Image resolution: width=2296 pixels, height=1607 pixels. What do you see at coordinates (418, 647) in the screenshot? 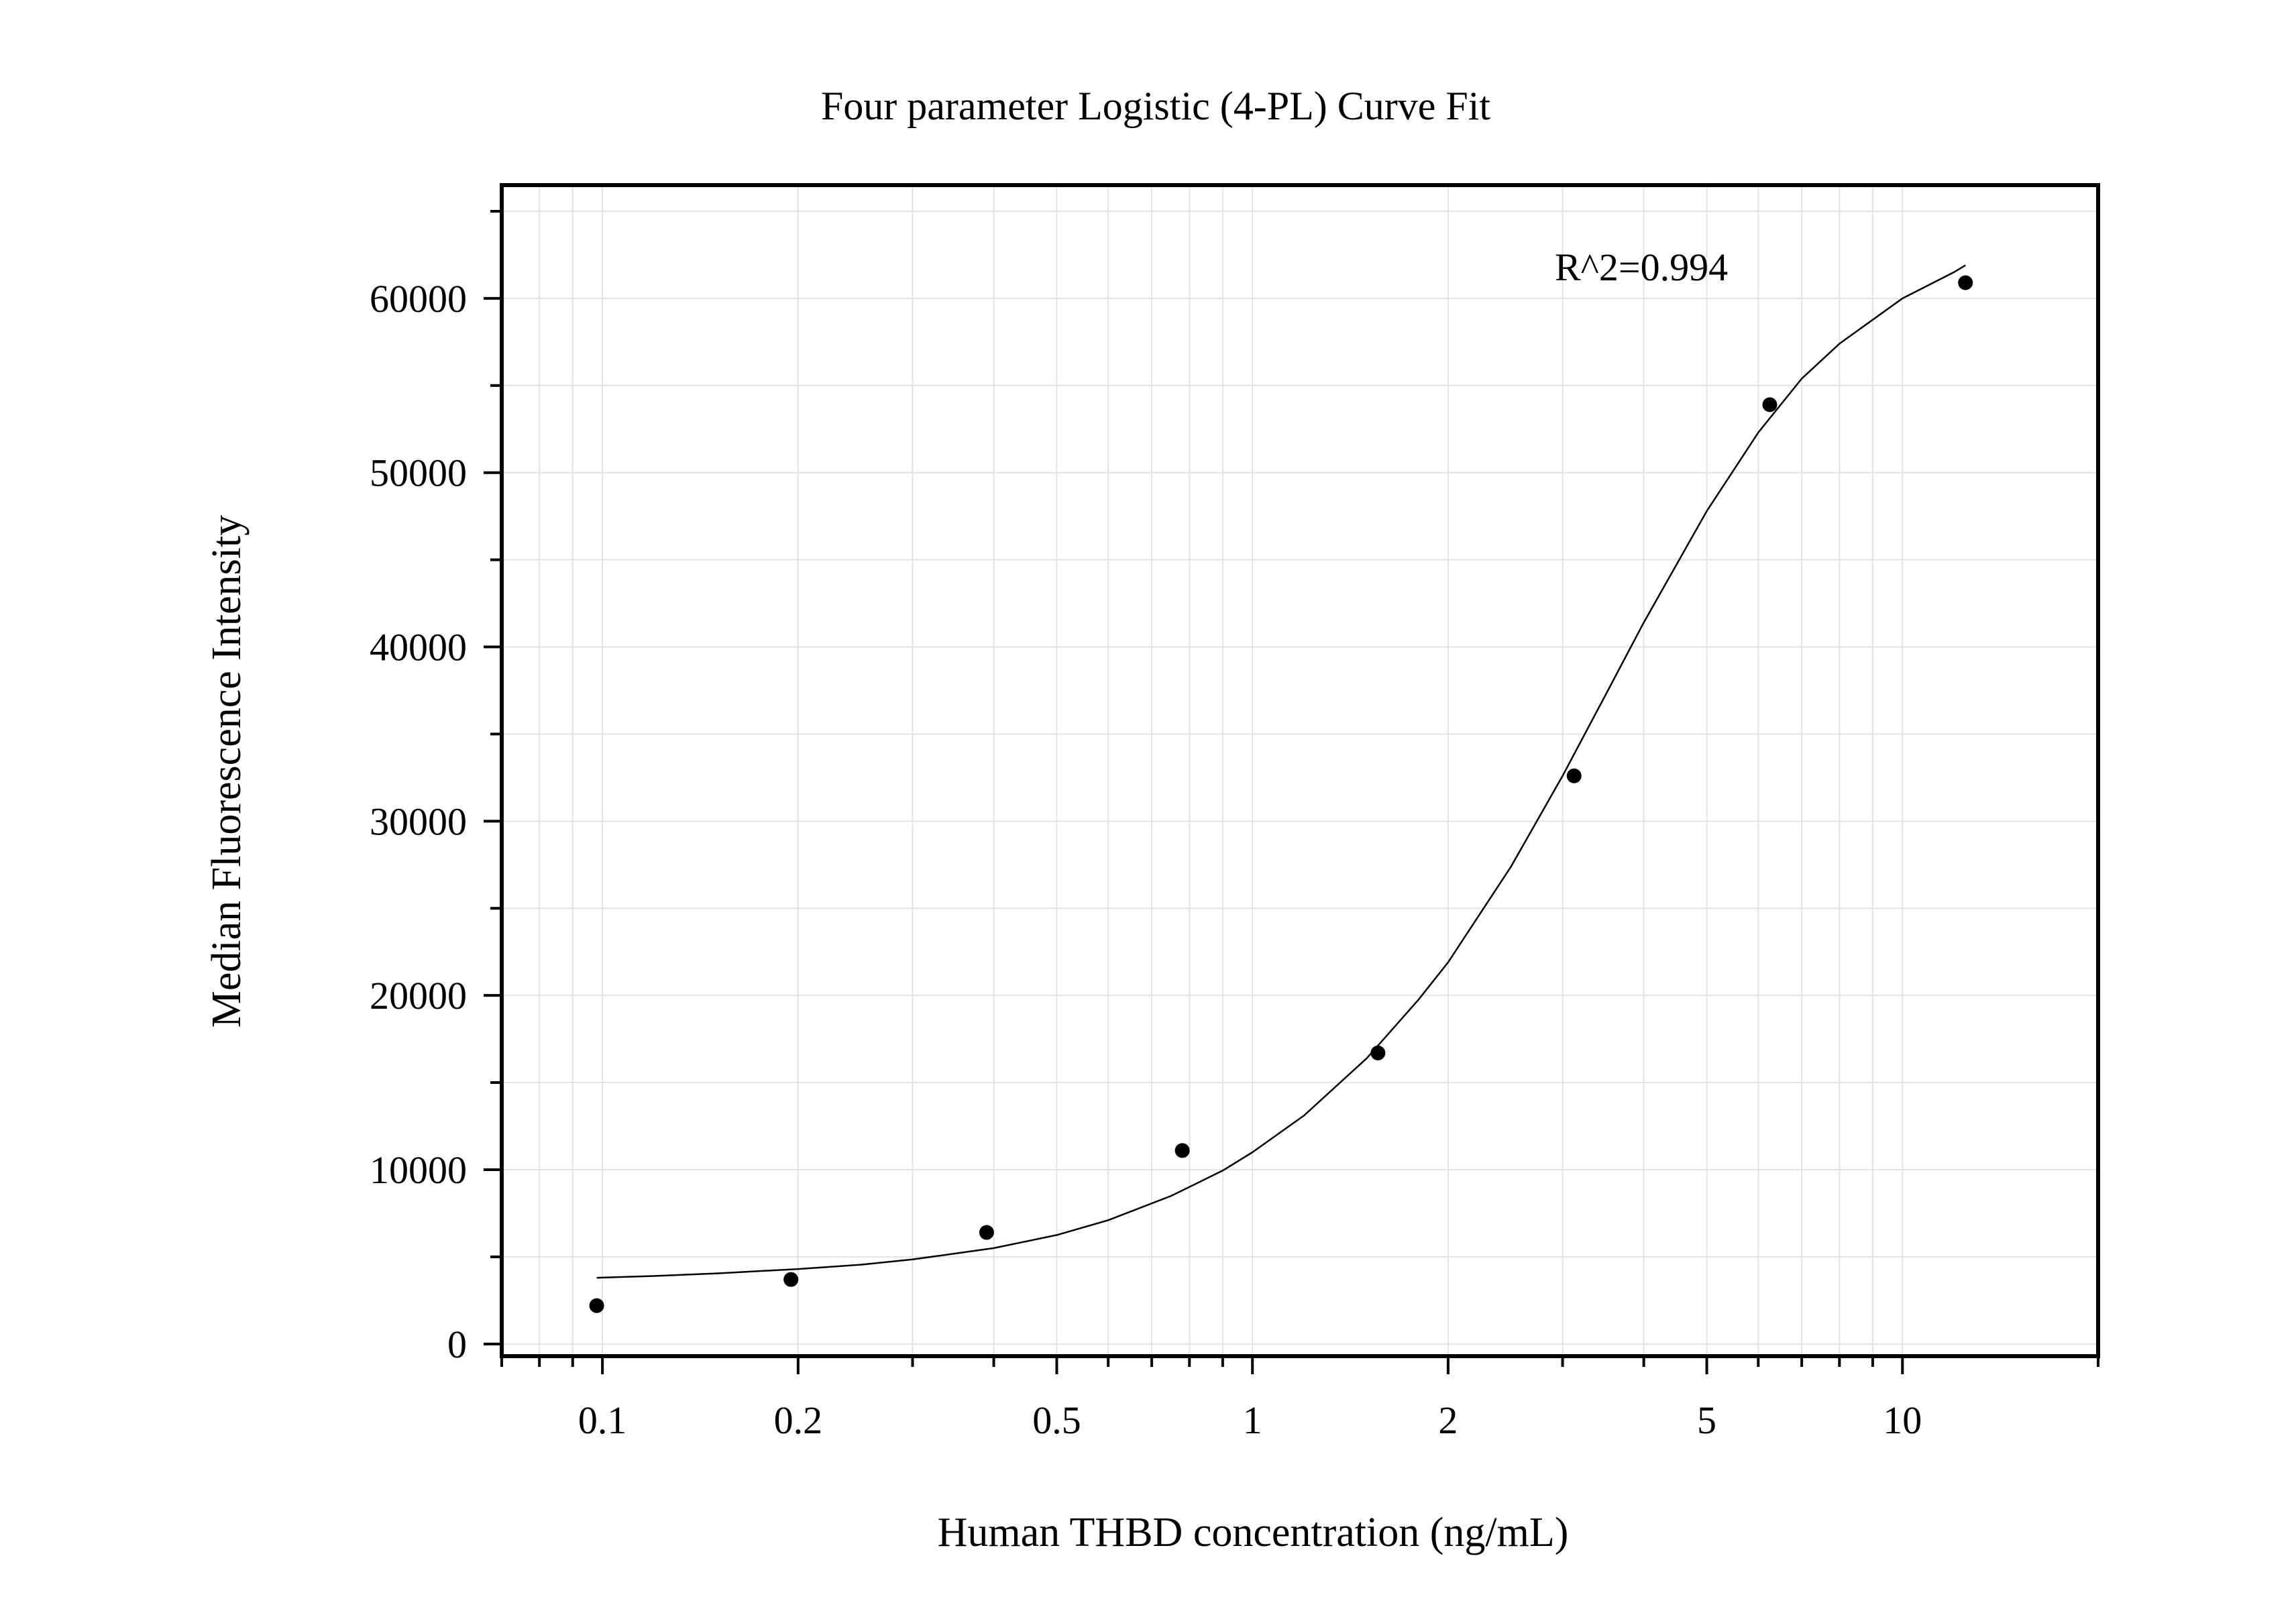
I see `y-tick-label: 40000` at bounding box center [418, 647].